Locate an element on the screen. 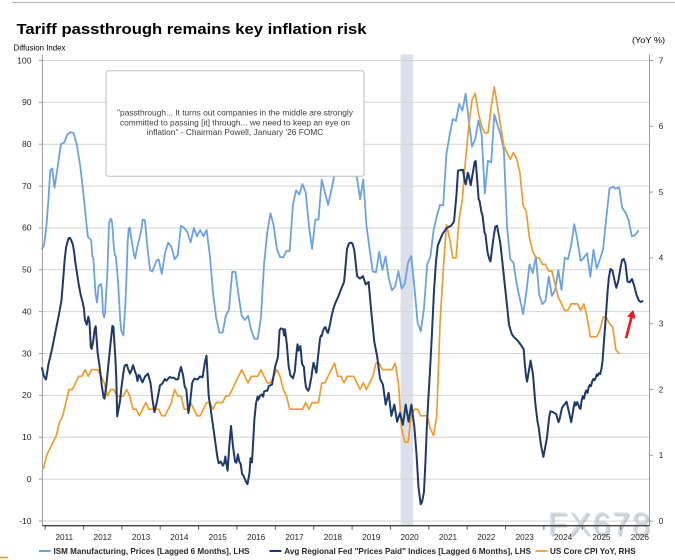 This screenshot has height=560, width=675. svg-text: 2023 is located at coordinates (525, 537).